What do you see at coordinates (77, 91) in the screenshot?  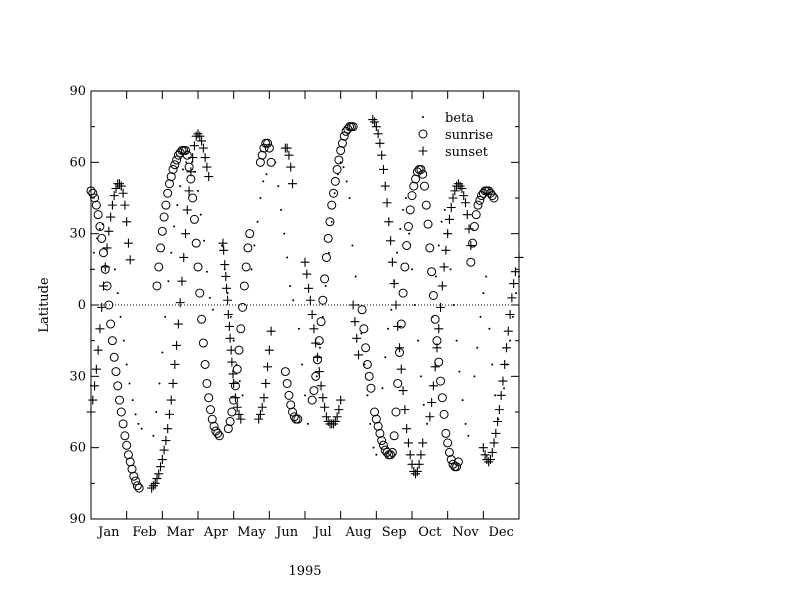 I see `y-tick-label: 90` at bounding box center [77, 91].